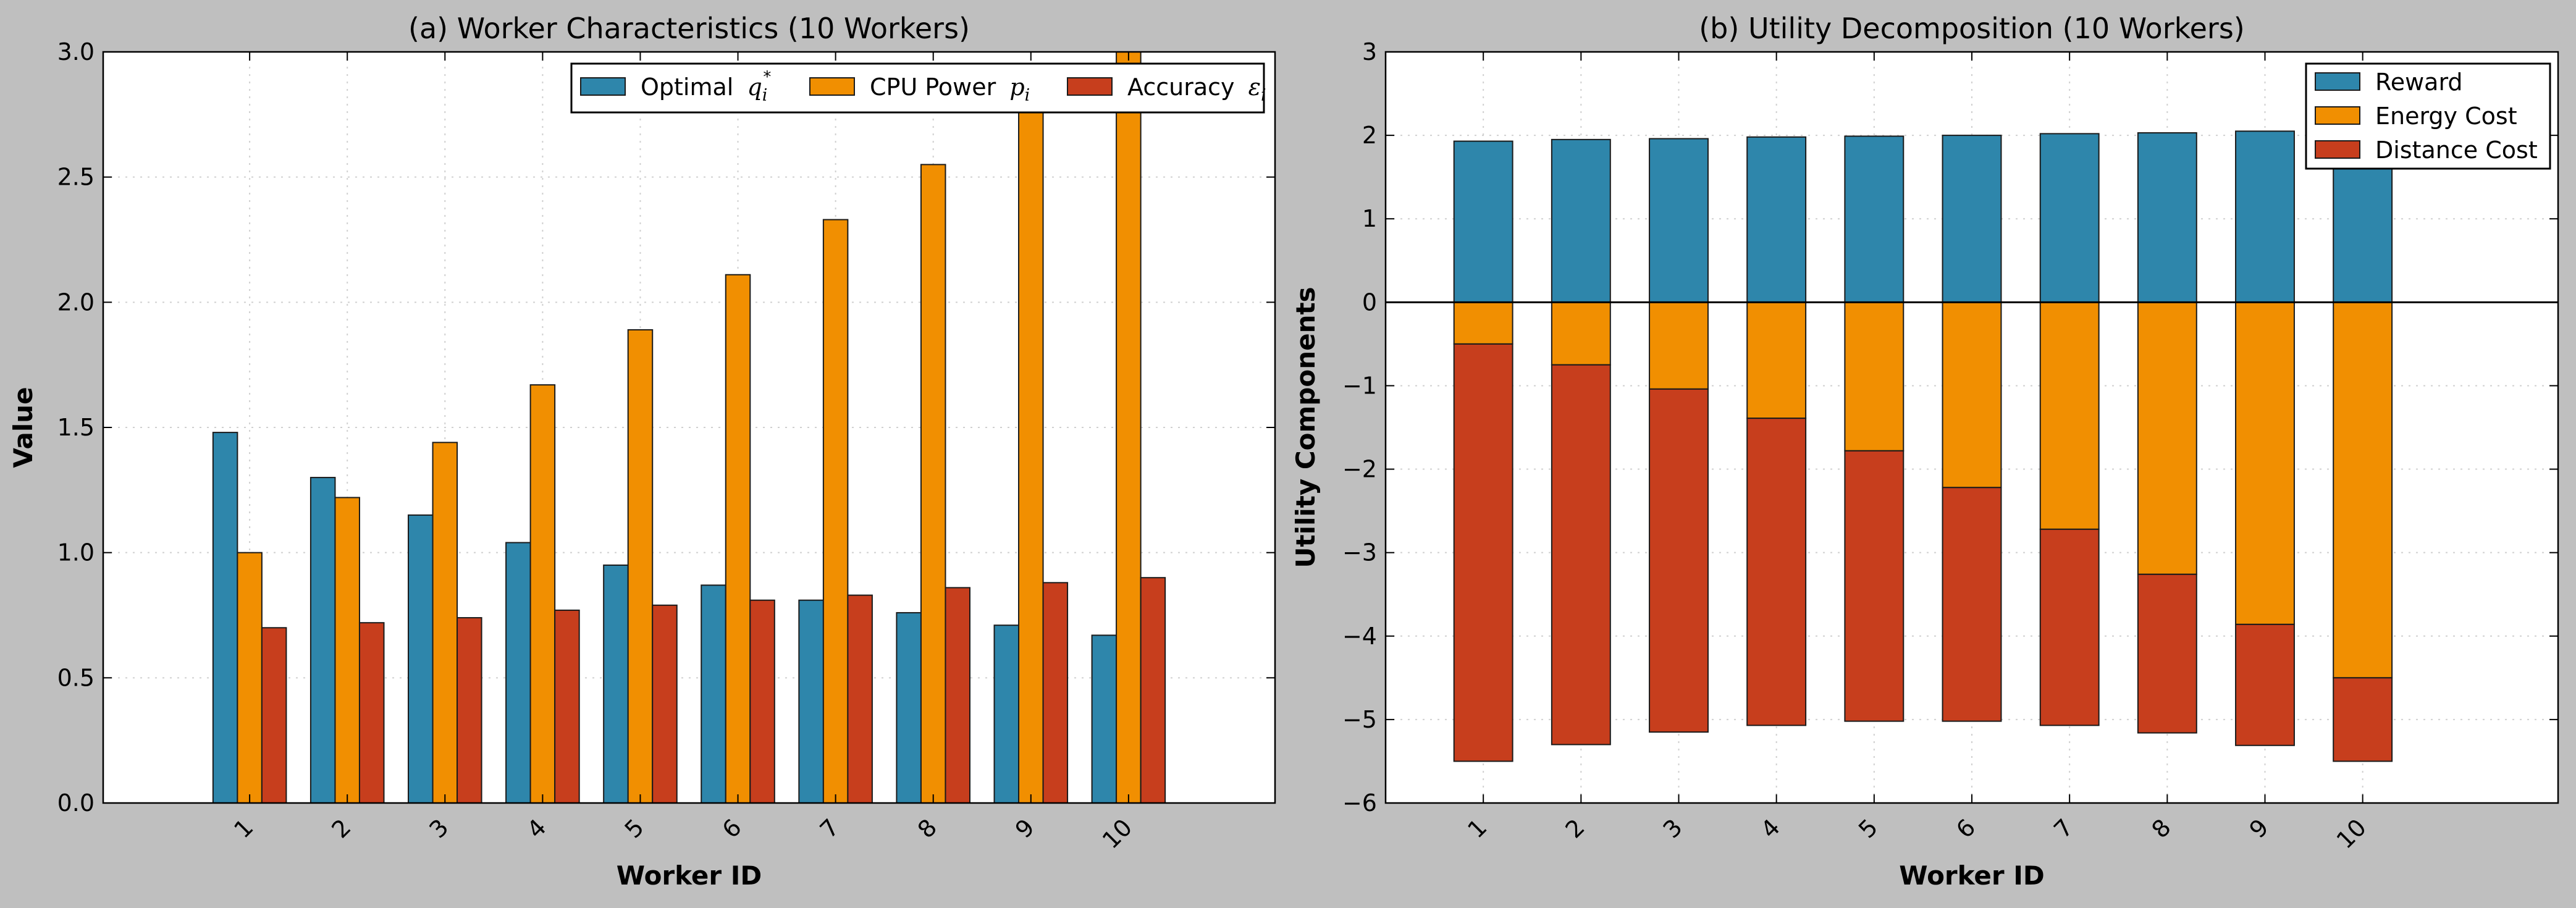 The height and width of the screenshot is (908, 2576). What do you see at coordinates (1369, 135) in the screenshot?
I see `y-tick-label: 2` at bounding box center [1369, 135].